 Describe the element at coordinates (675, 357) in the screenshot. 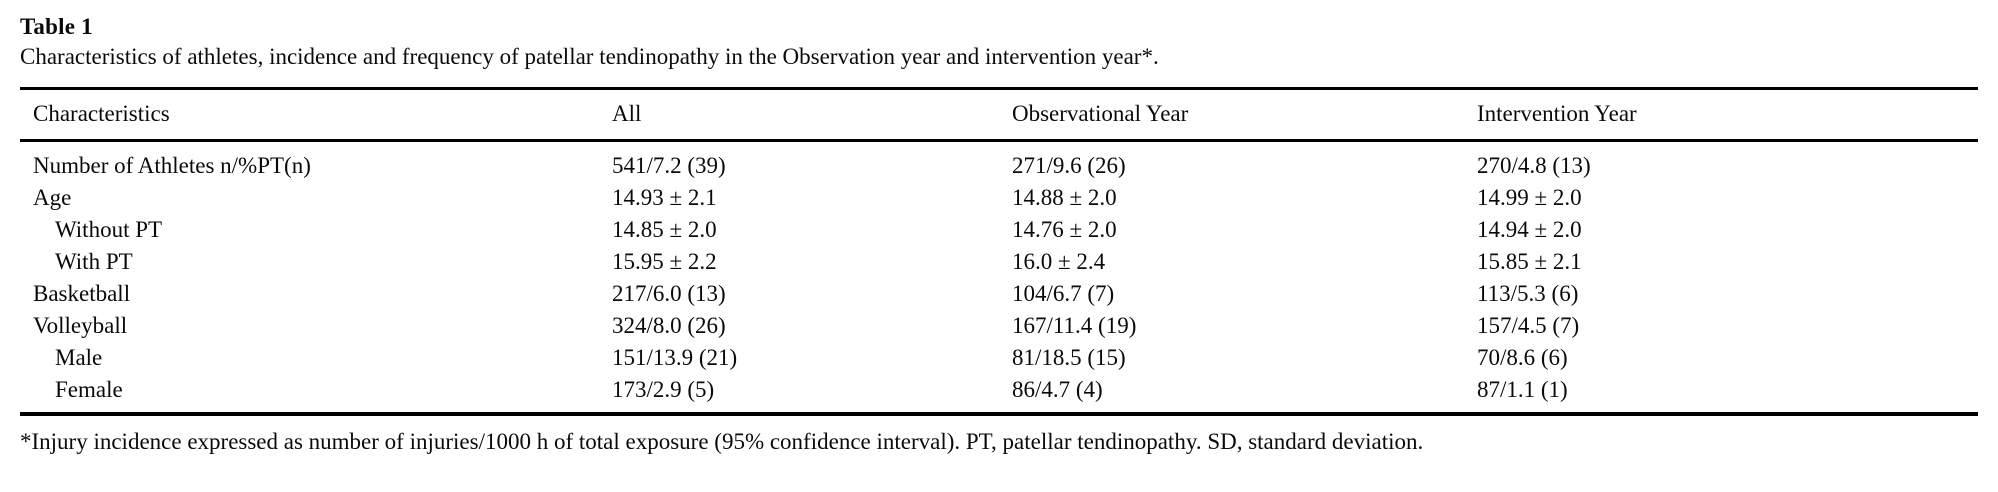

I see `cell-all: 151/13.9 (21)` at that location.